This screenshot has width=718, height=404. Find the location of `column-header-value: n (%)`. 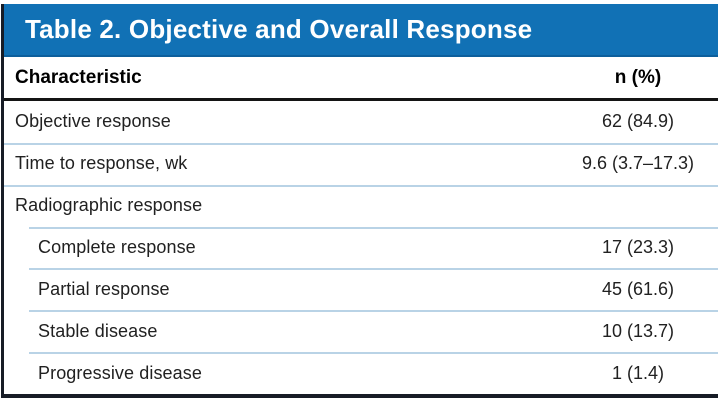

column-header-value: n (%) is located at coordinates (638, 77).